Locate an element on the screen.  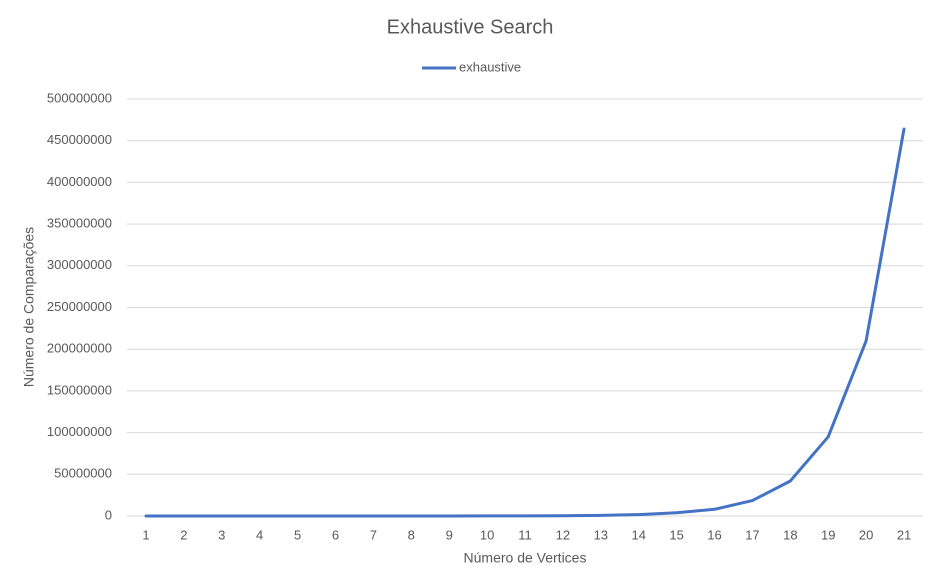
x-tick-label: 21 is located at coordinates (904, 534).